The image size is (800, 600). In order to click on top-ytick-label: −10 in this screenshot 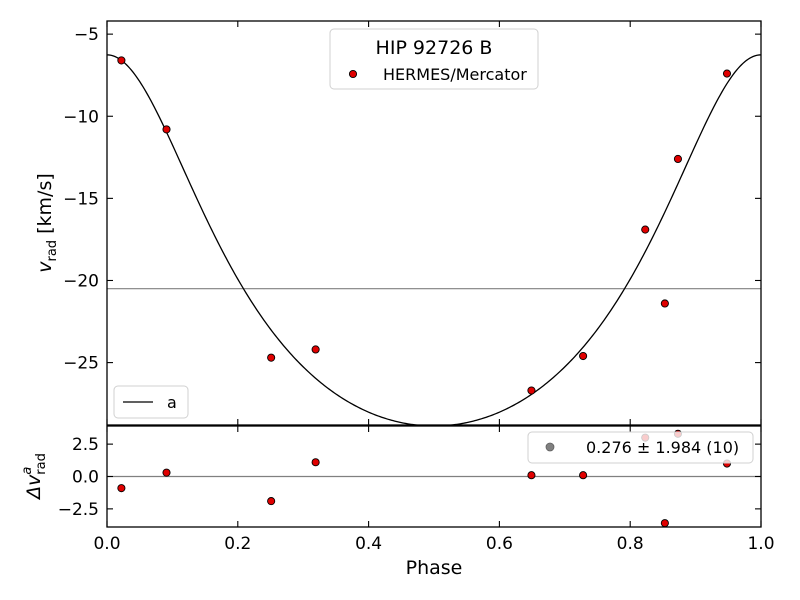, I will do `click(81, 117)`.